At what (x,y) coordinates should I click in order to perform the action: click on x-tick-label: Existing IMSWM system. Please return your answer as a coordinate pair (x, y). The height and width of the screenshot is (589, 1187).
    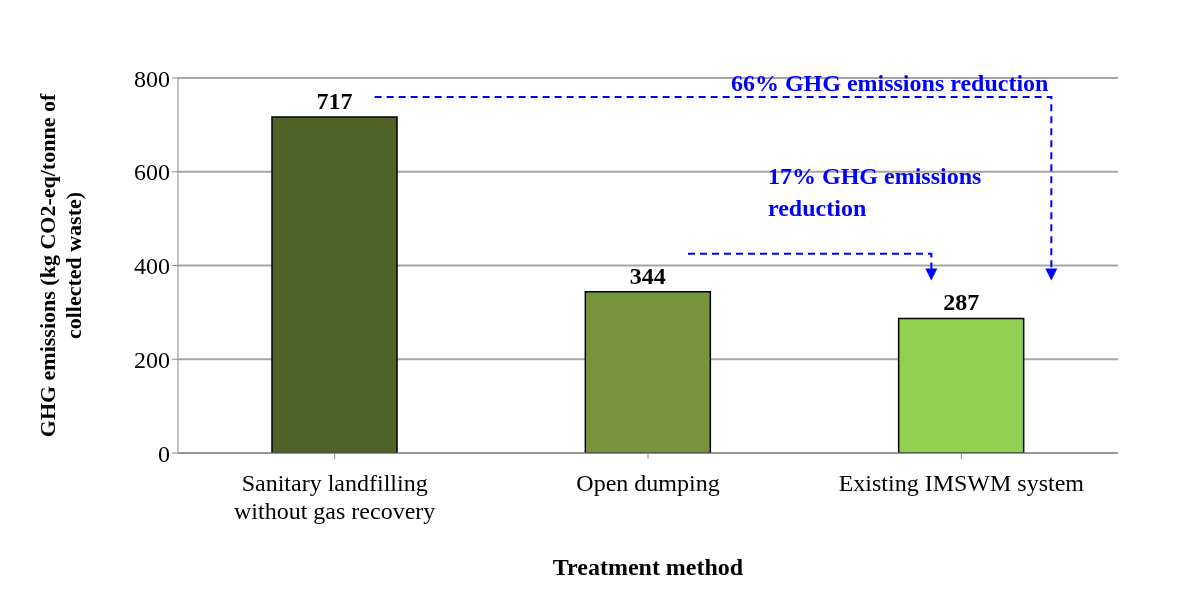
    Looking at the image, I should click on (961, 483).